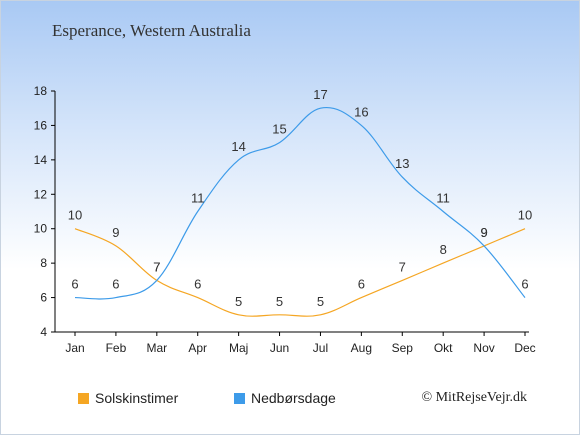 The height and width of the screenshot is (436, 580). What do you see at coordinates (197, 348) in the screenshot?
I see `x-tick-label: Apr` at bounding box center [197, 348].